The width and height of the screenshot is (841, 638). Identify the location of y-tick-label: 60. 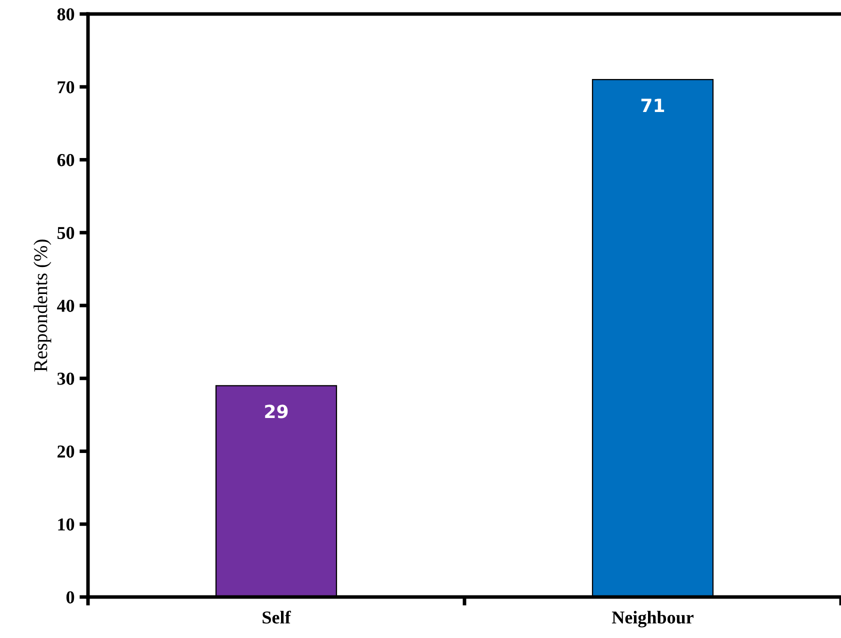
(65, 160).